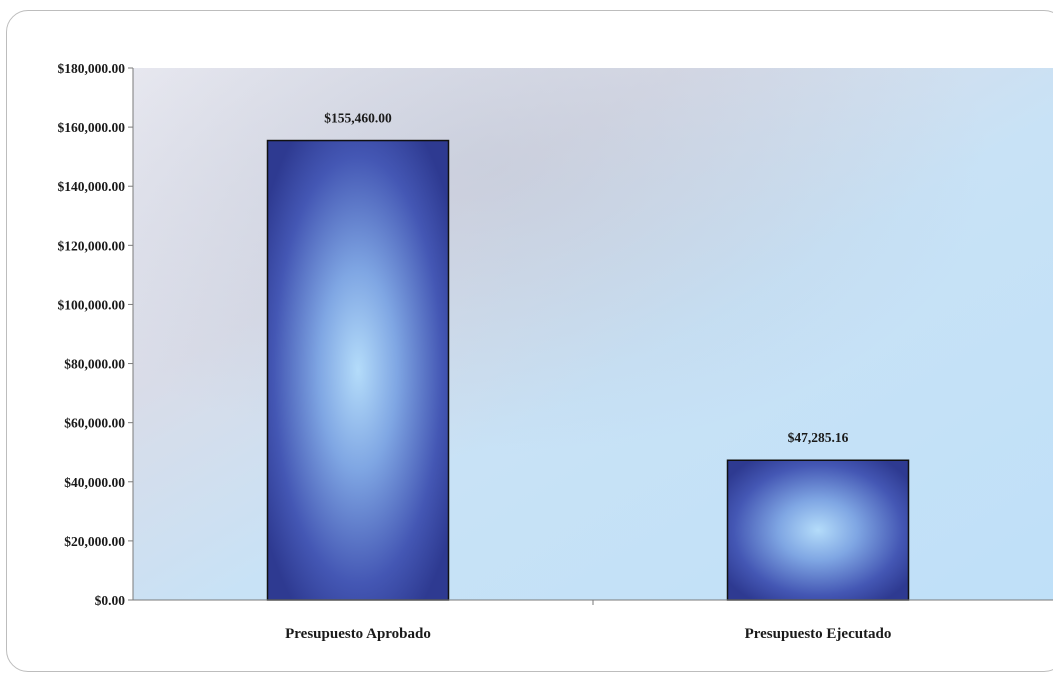  I want to click on bar-value-label: $47,285.16, so click(818, 437).